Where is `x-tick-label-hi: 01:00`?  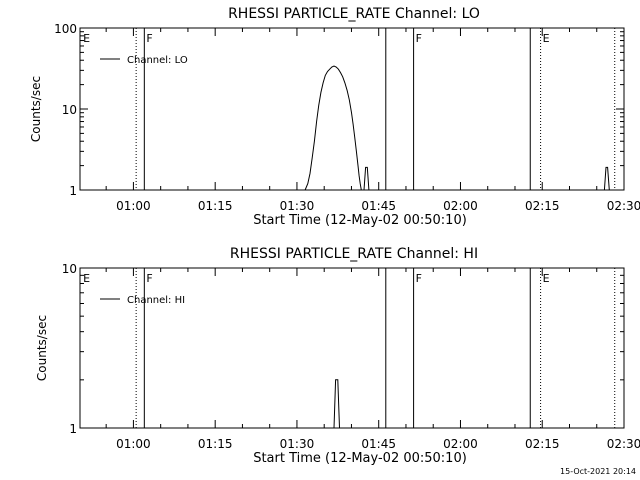
x-tick-label-hi: 01:00 is located at coordinates (133, 444).